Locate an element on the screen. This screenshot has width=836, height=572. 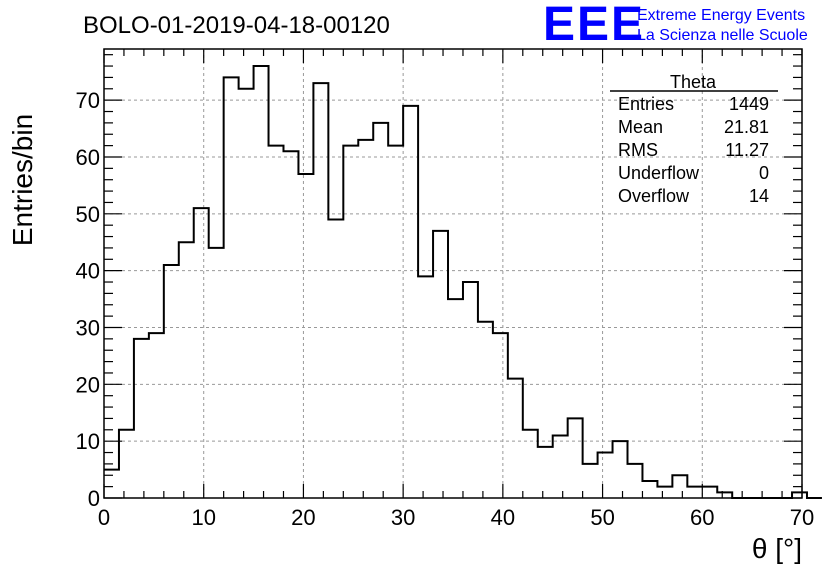
stats-label: Underflow is located at coordinates (659, 173).